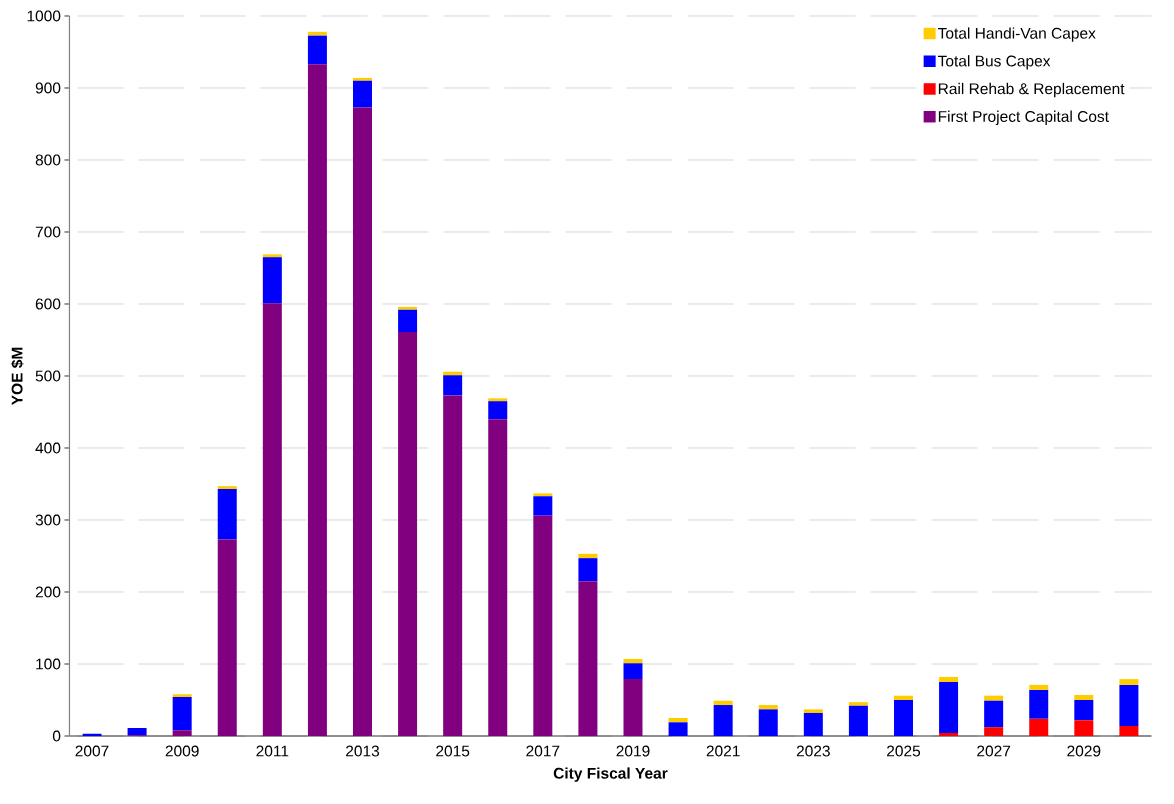  Describe the element at coordinates (48, 304) in the screenshot. I see `y-tick-label: 600` at that location.